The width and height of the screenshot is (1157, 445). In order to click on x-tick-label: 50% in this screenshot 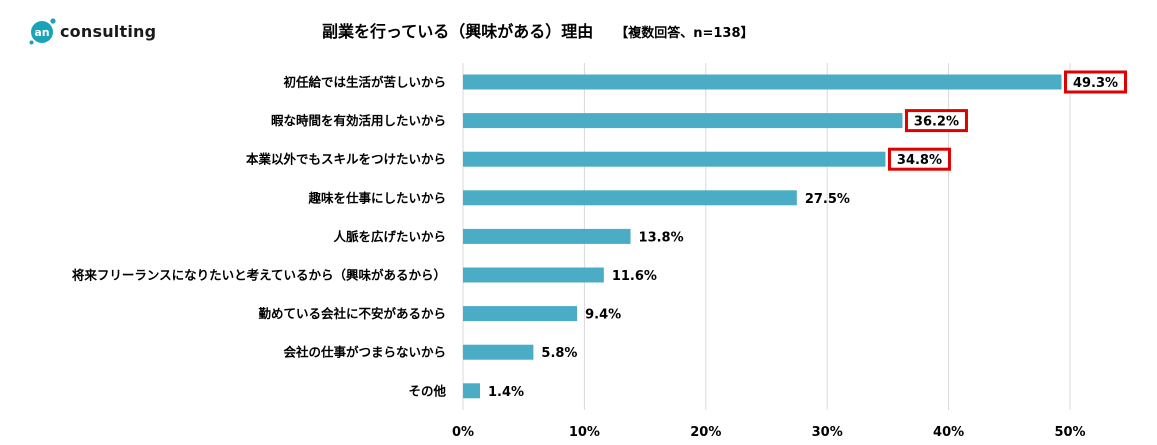, I will do `click(1069, 432)`.